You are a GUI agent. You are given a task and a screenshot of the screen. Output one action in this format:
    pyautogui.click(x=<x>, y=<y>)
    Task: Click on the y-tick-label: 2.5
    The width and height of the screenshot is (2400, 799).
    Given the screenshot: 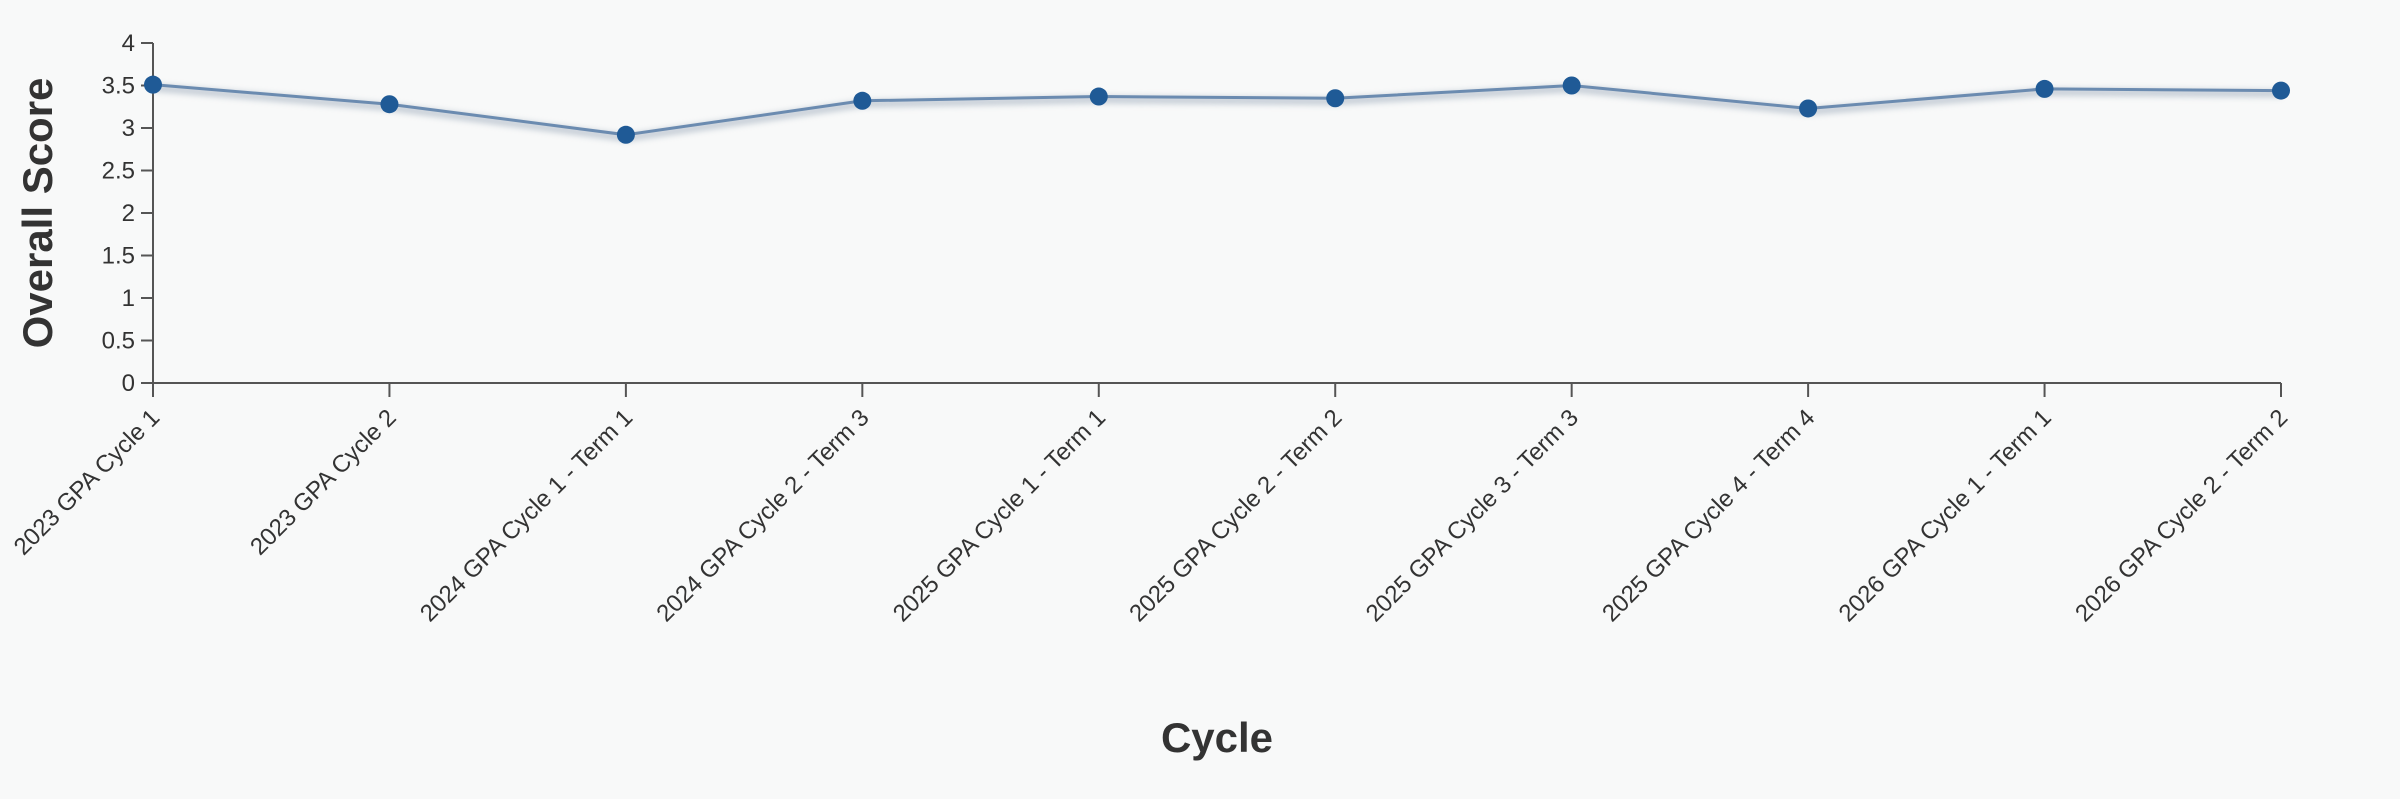 What is the action you would take?
    pyautogui.click(x=118, y=171)
    